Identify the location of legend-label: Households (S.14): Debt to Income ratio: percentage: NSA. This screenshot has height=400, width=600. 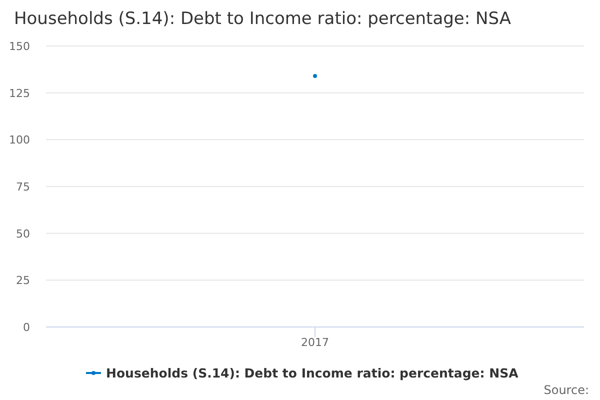
(312, 373).